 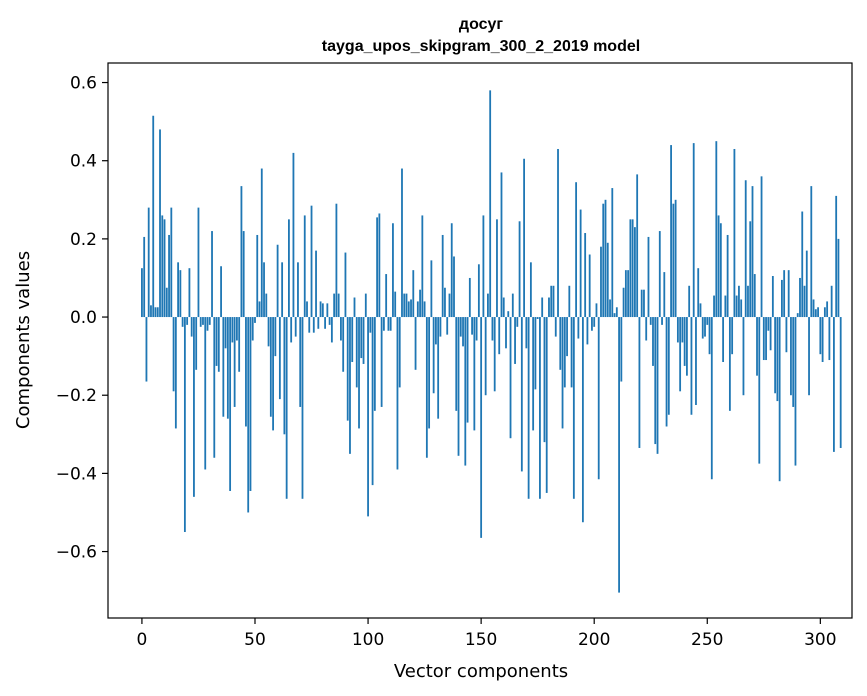 What do you see at coordinates (594, 640) in the screenshot?
I see `x-tick-label: 200` at bounding box center [594, 640].